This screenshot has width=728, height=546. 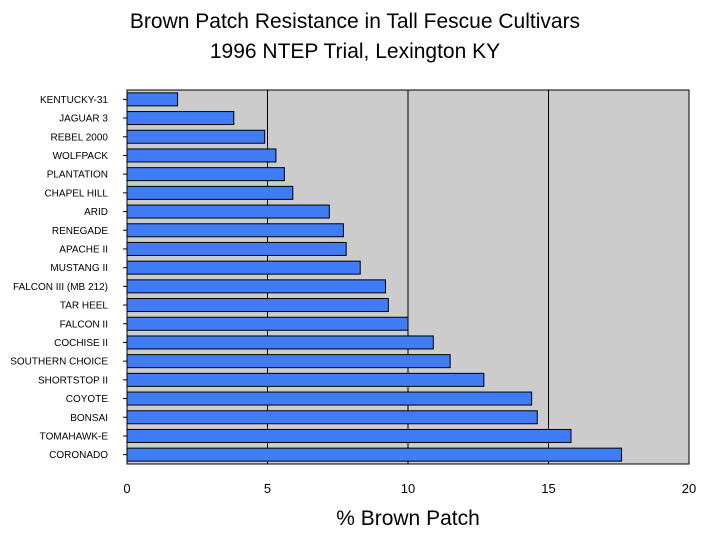 What do you see at coordinates (548, 488) in the screenshot?
I see `x-tick-label: 15` at bounding box center [548, 488].